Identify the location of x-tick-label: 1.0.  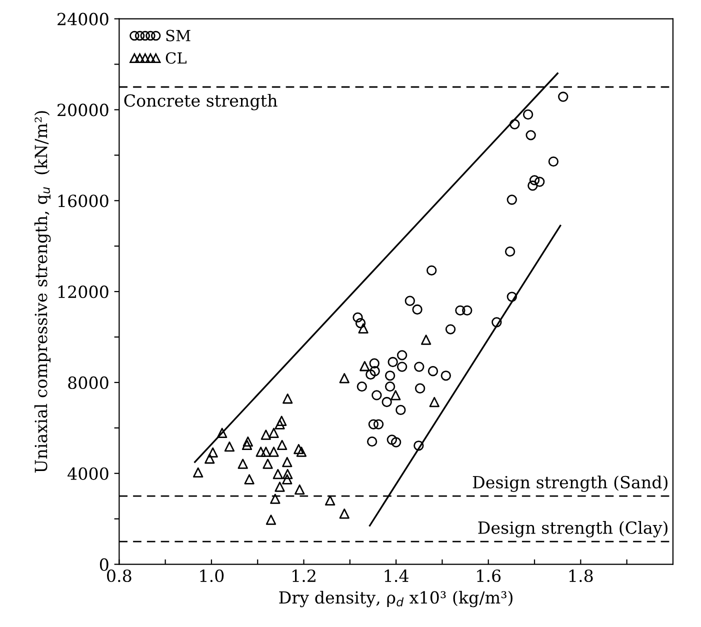
(212, 575).